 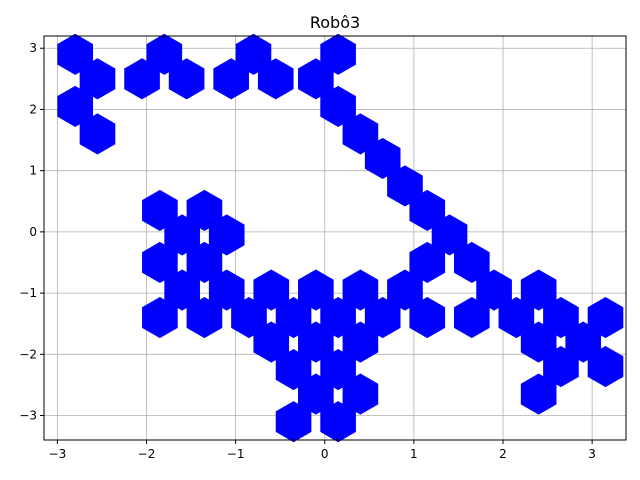 What do you see at coordinates (58, 454) in the screenshot?
I see `x-tick-label: −3` at bounding box center [58, 454].